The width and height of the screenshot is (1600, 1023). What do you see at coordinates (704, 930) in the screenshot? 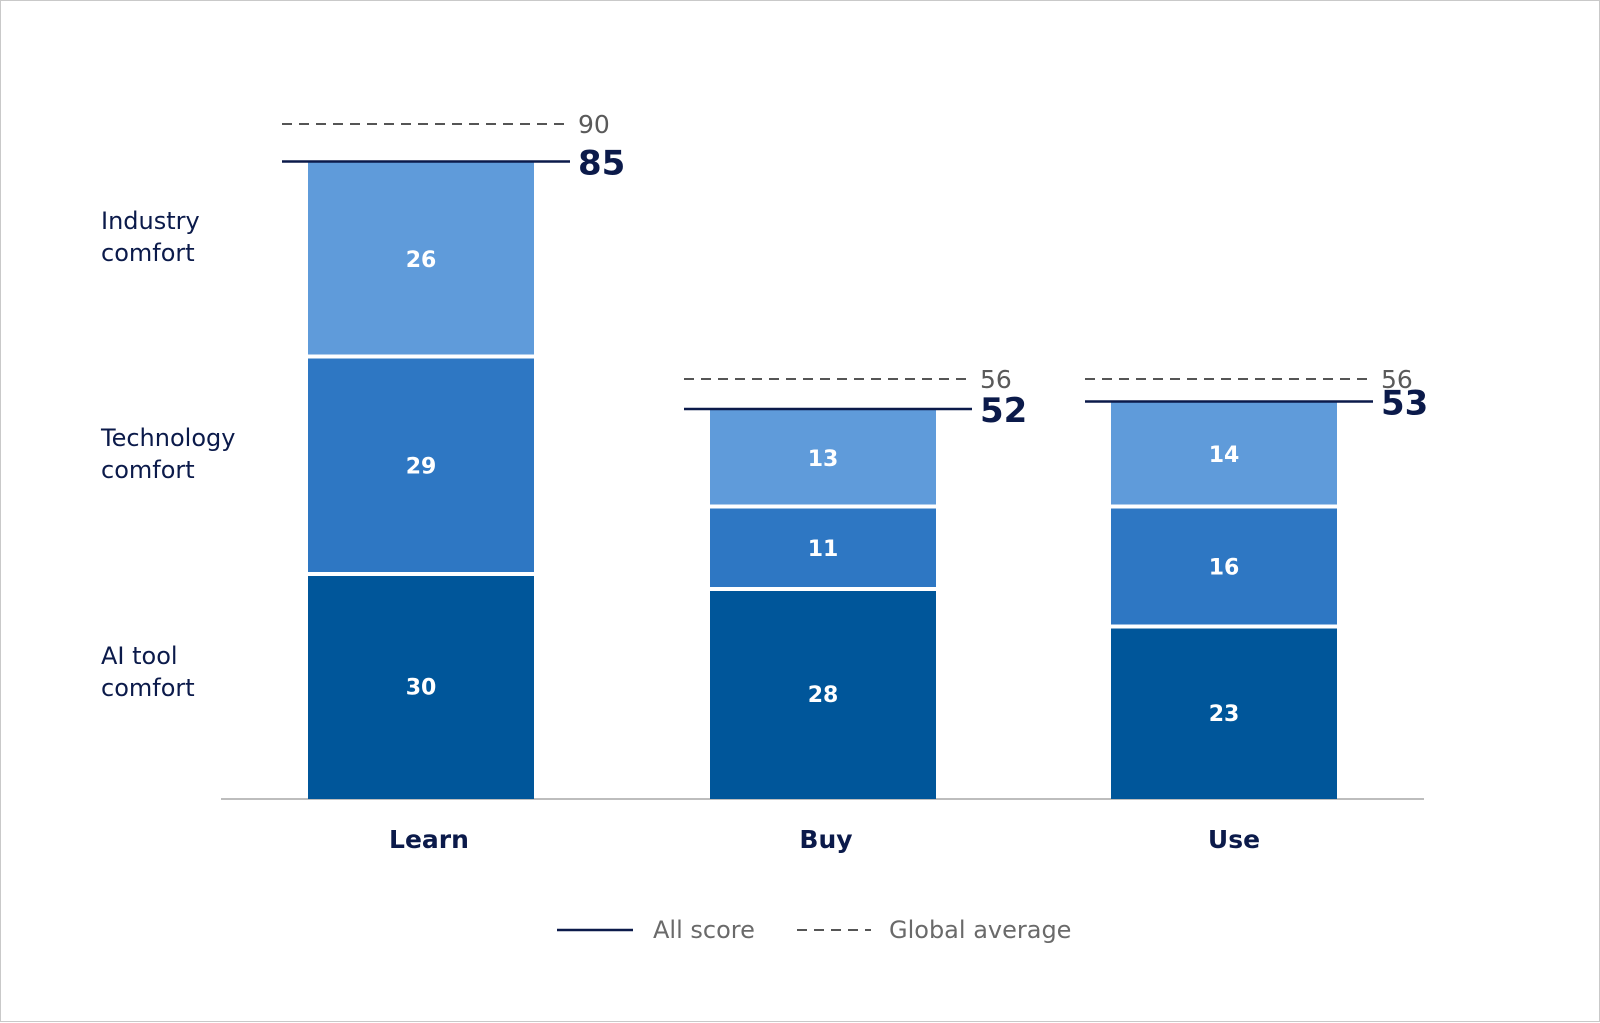
I see `legend-all-score-label: All score` at bounding box center [704, 930].